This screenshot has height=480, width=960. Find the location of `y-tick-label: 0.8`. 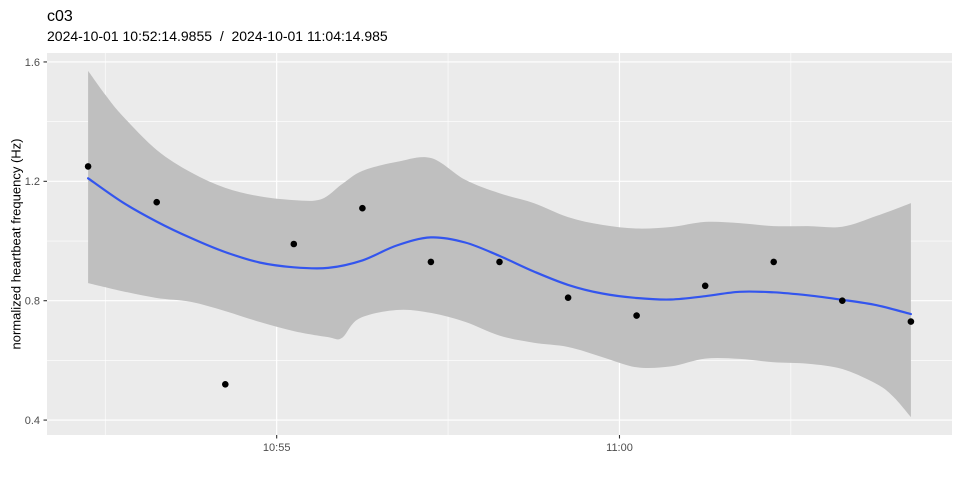

y-tick-label: 0.8 is located at coordinates (32, 302).